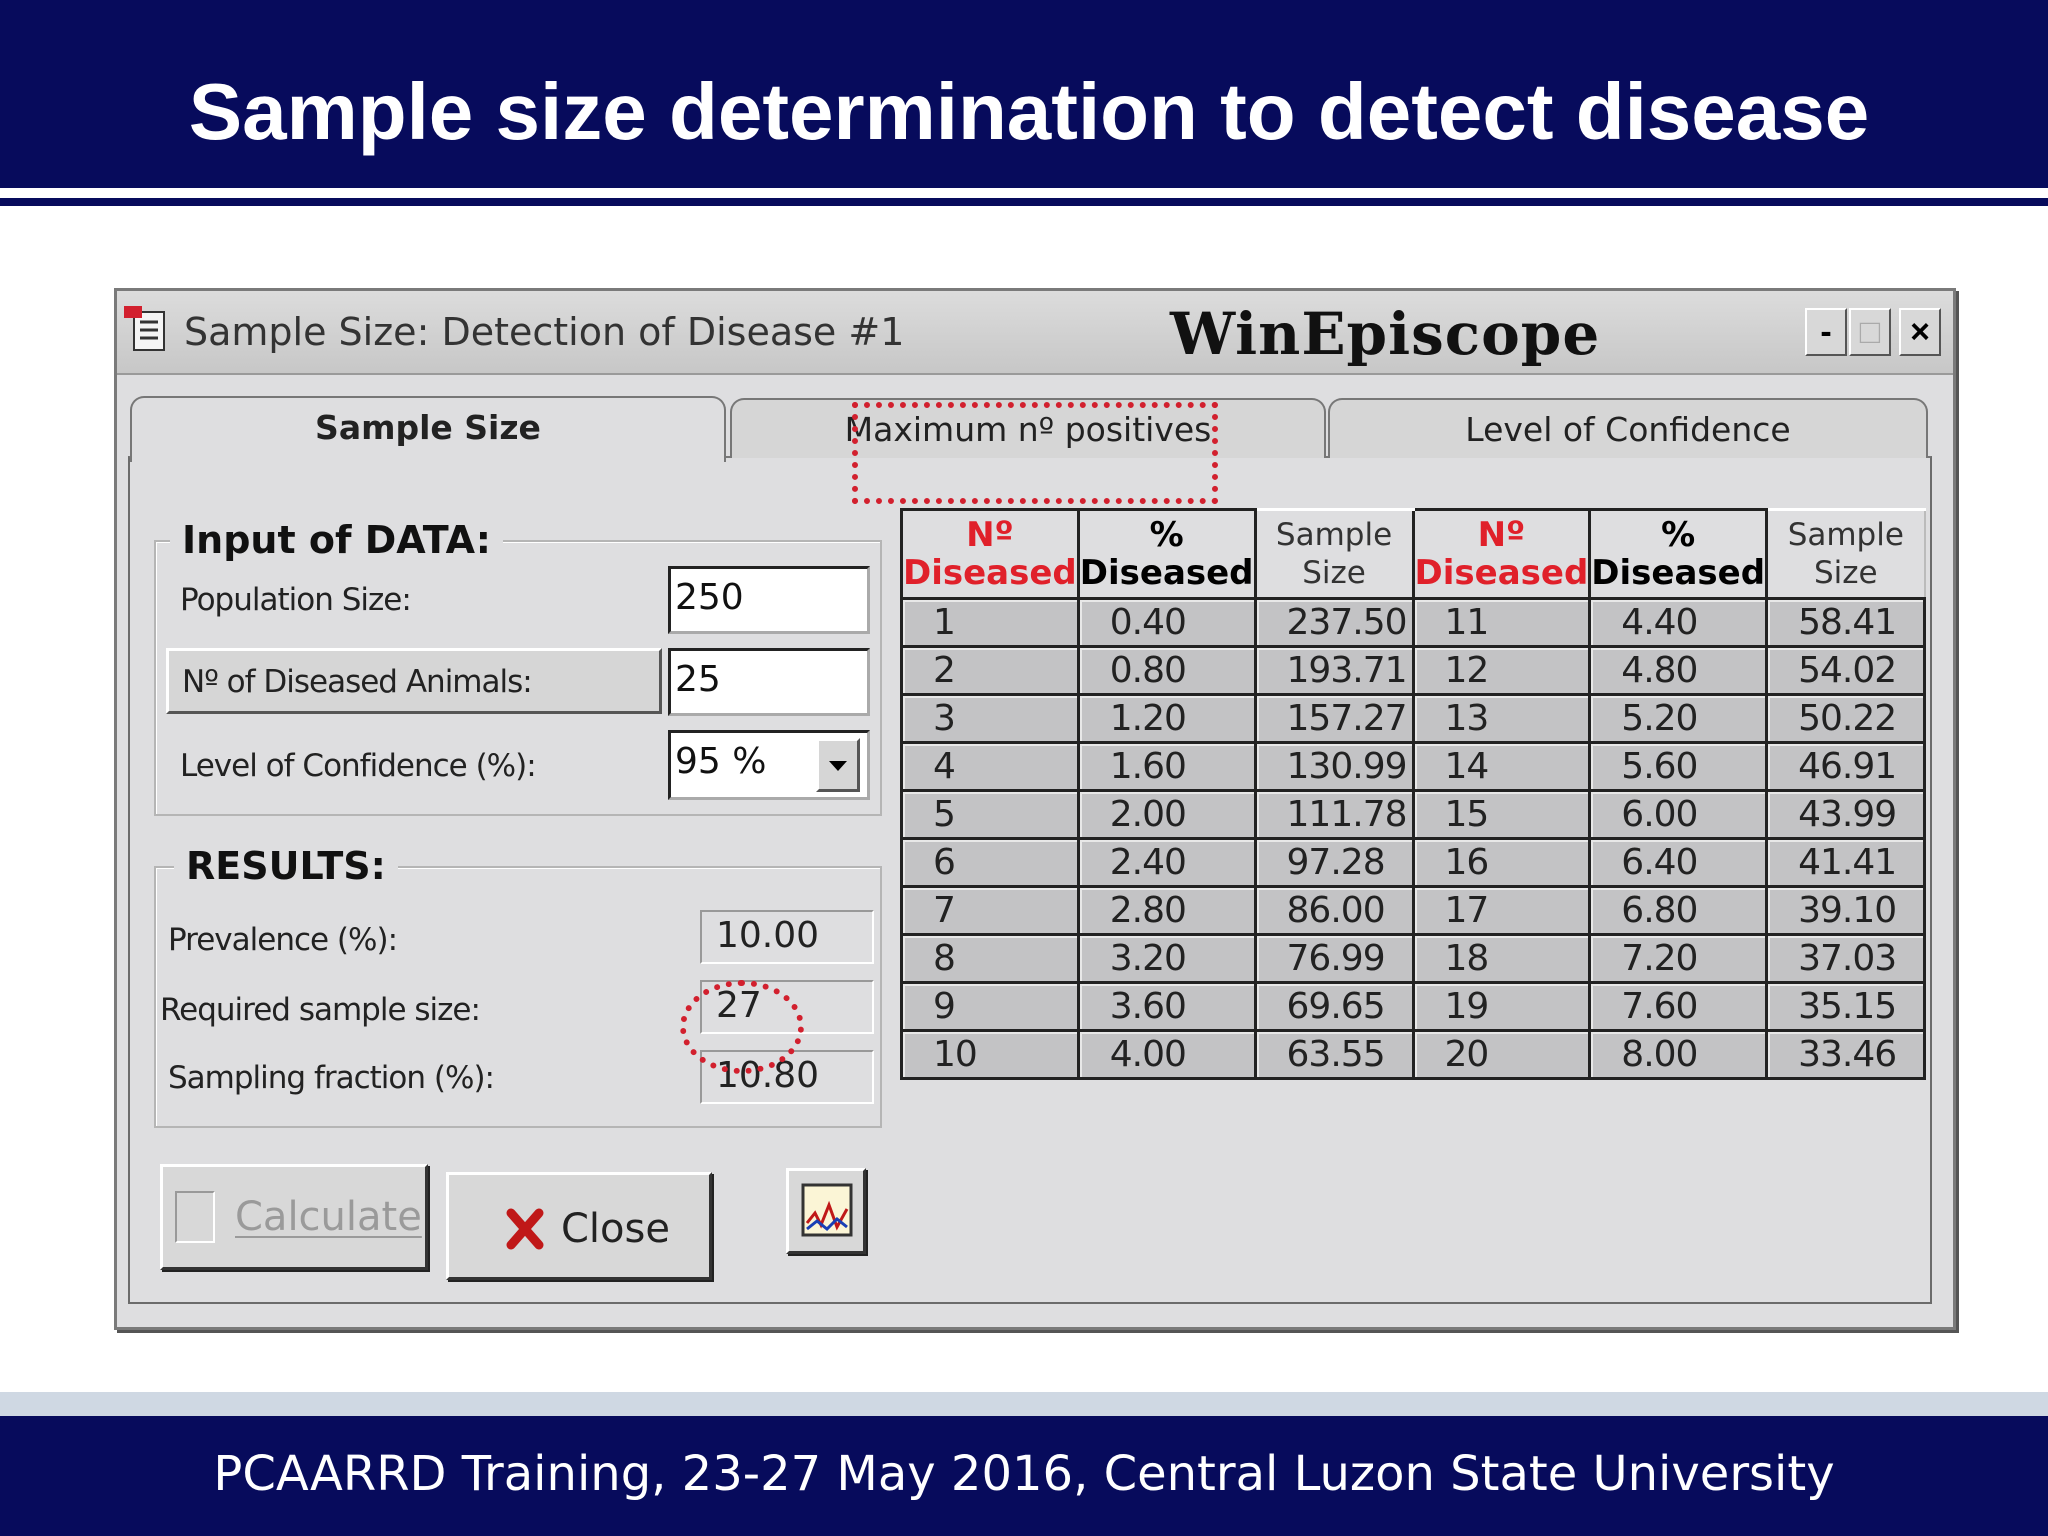 The image size is (2048, 1536). Describe the element at coordinates (1501, 554) in the screenshot. I see `col-header-n-diseased-2: Nº Diseased` at that location.